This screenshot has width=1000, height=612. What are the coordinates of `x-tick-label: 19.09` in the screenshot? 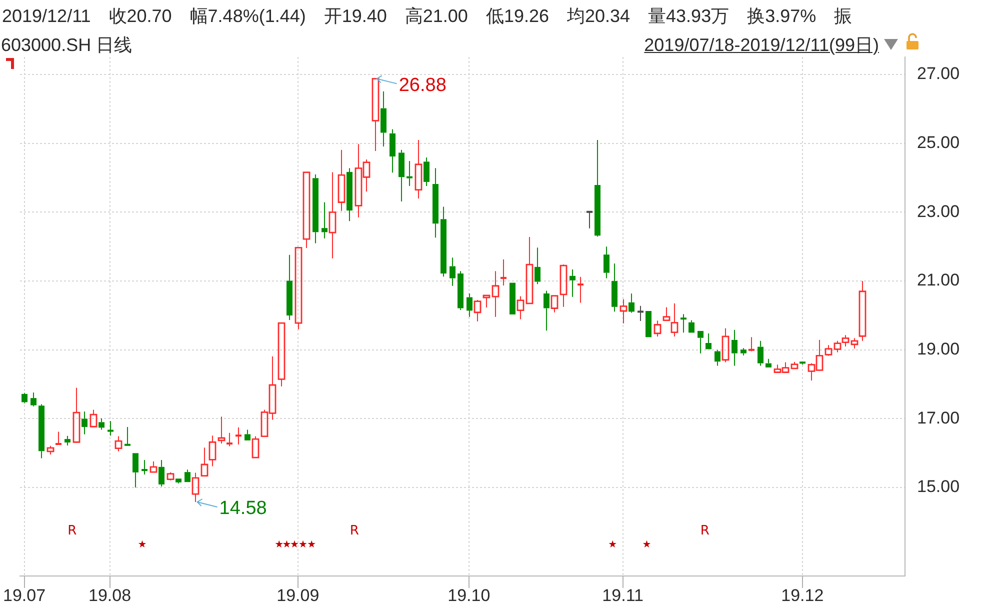 It's located at (298, 595).